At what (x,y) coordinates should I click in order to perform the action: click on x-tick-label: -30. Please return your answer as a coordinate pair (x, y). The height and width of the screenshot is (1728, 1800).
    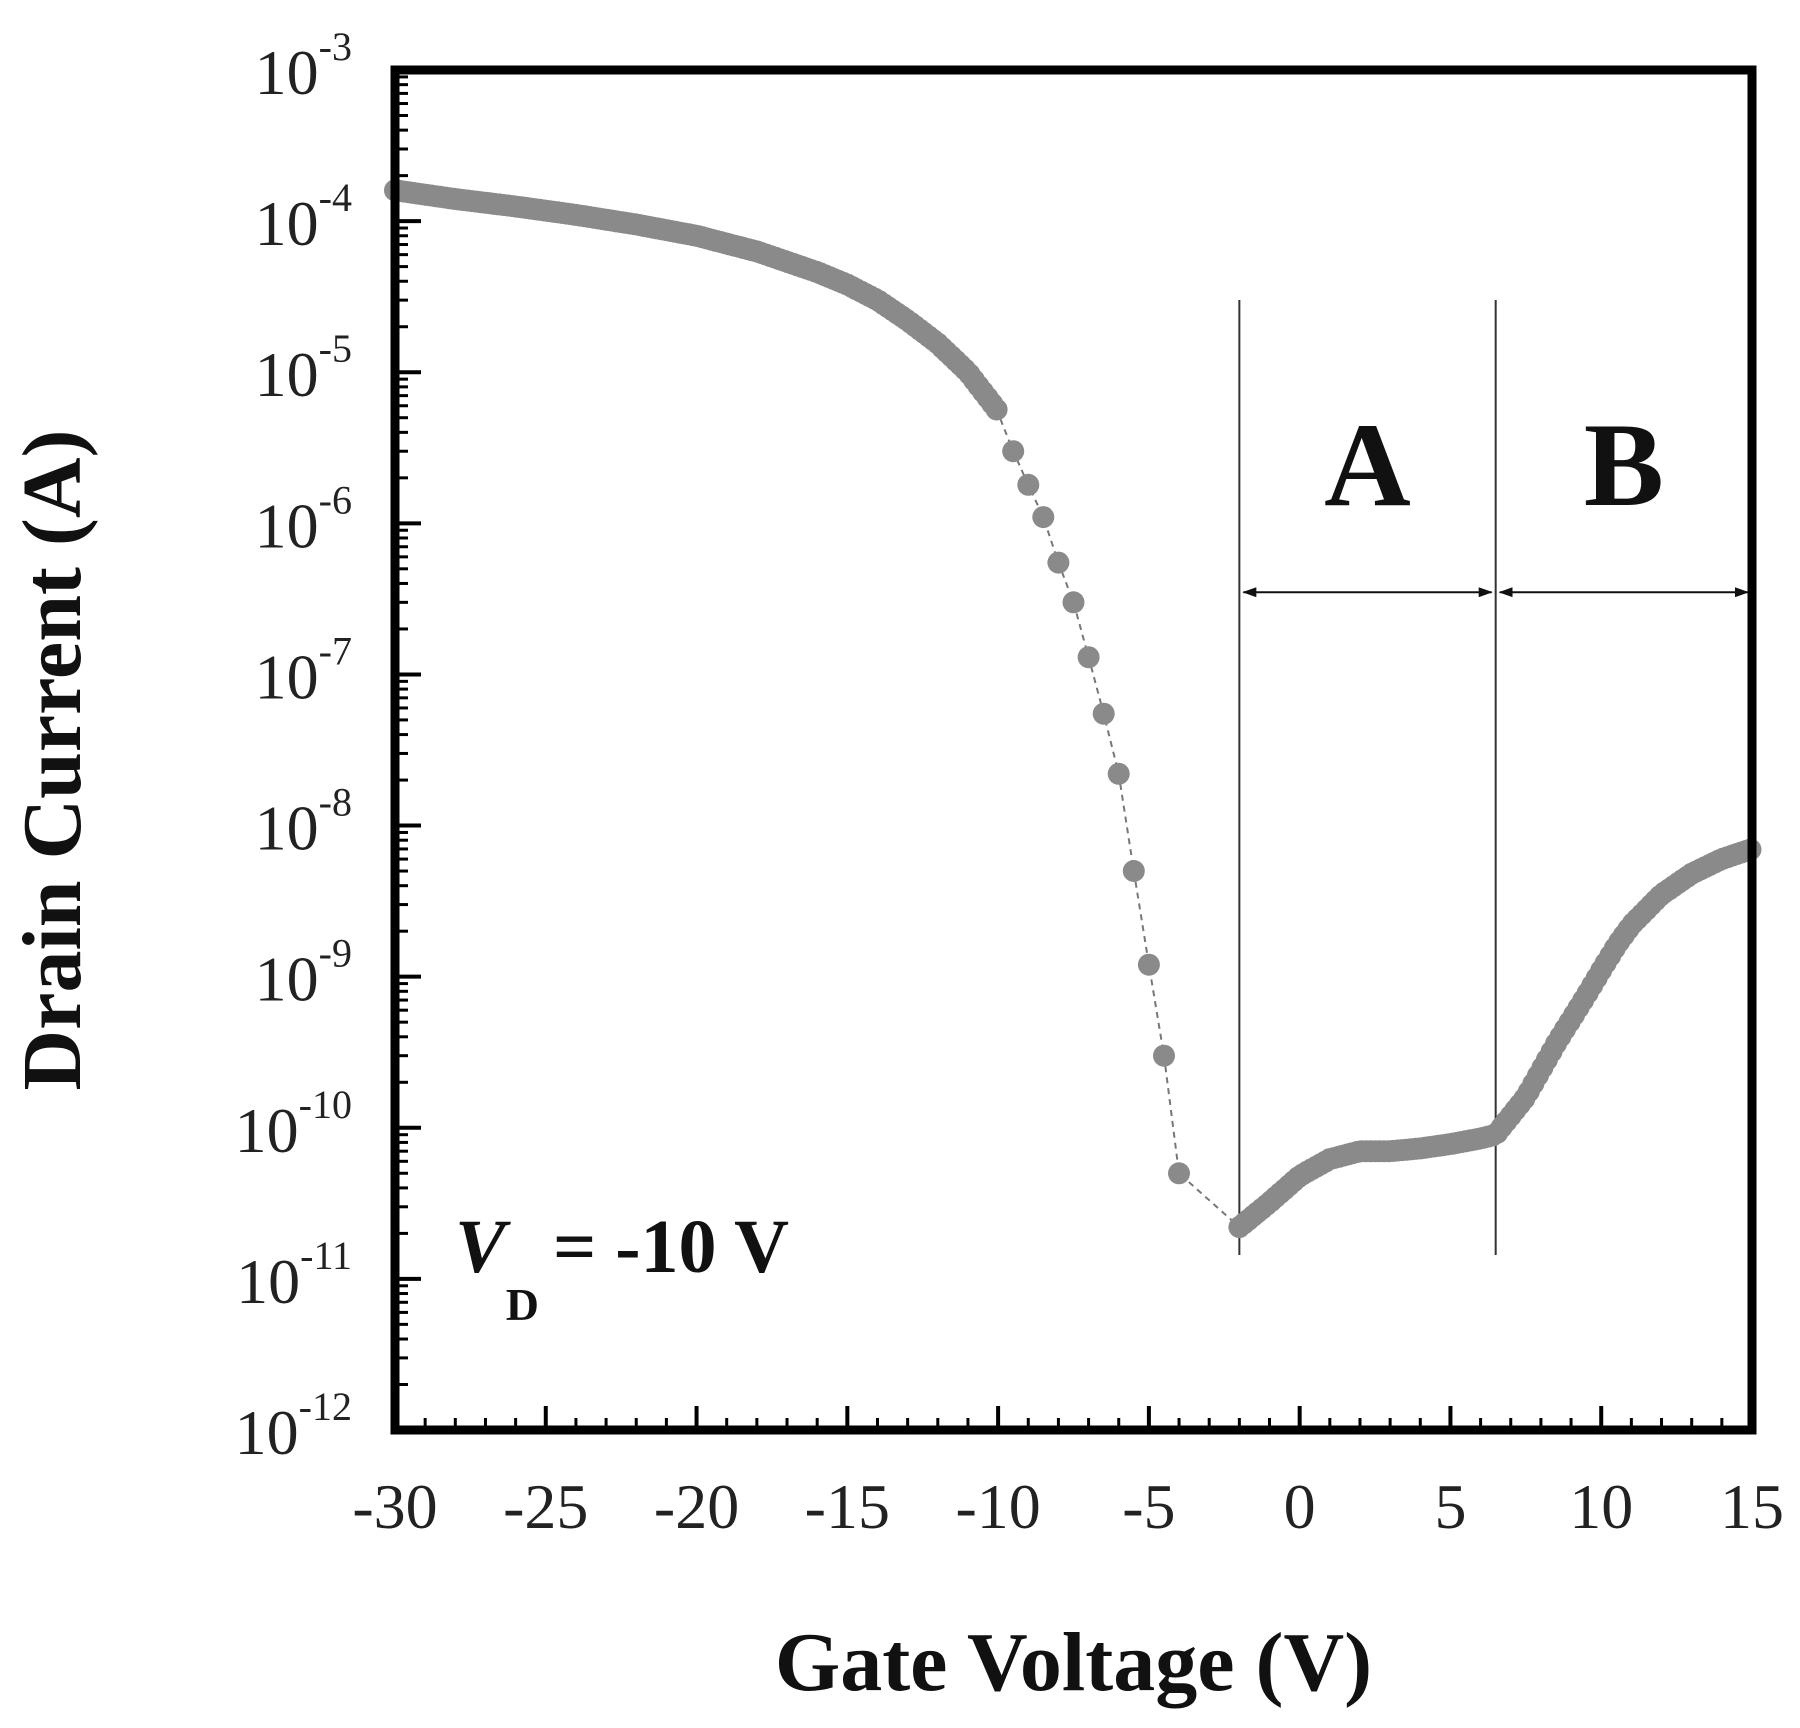
    Looking at the image, I should click on (394, 1506).